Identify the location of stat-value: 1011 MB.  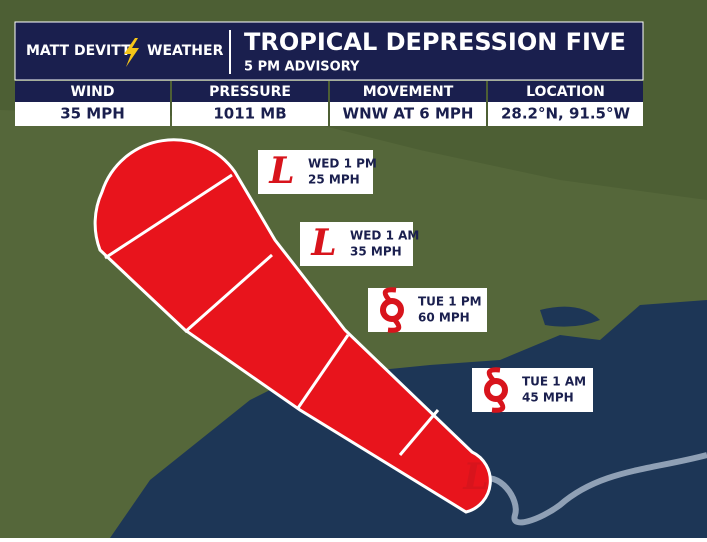
(249, 114).